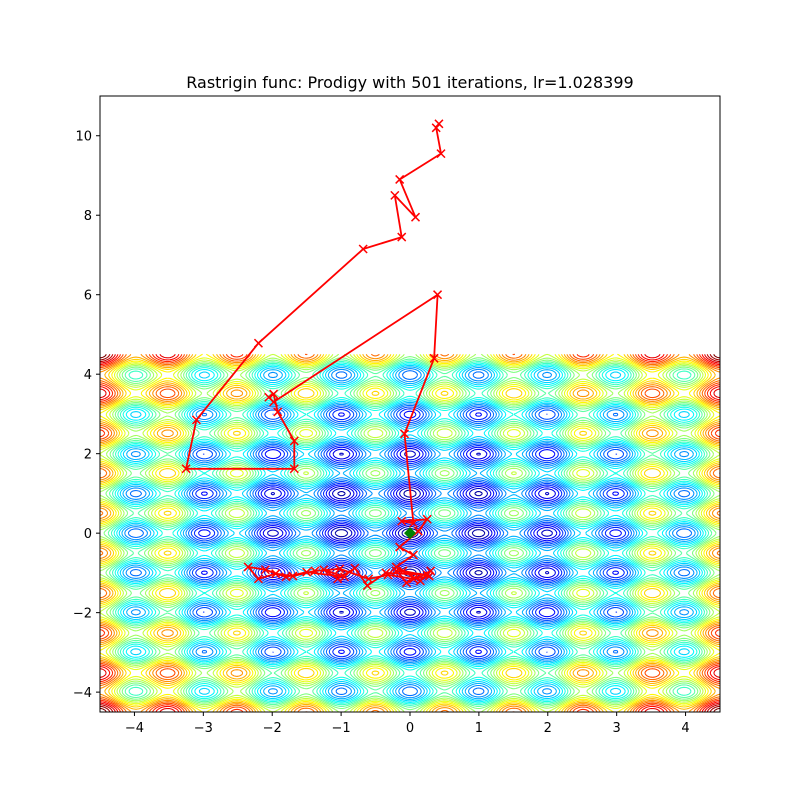 The image size is (800, 800). What do you see at coordinates (685, 728) in the screenshot?
I see `x-tick-label: 4` at bounding box center [685, 728].